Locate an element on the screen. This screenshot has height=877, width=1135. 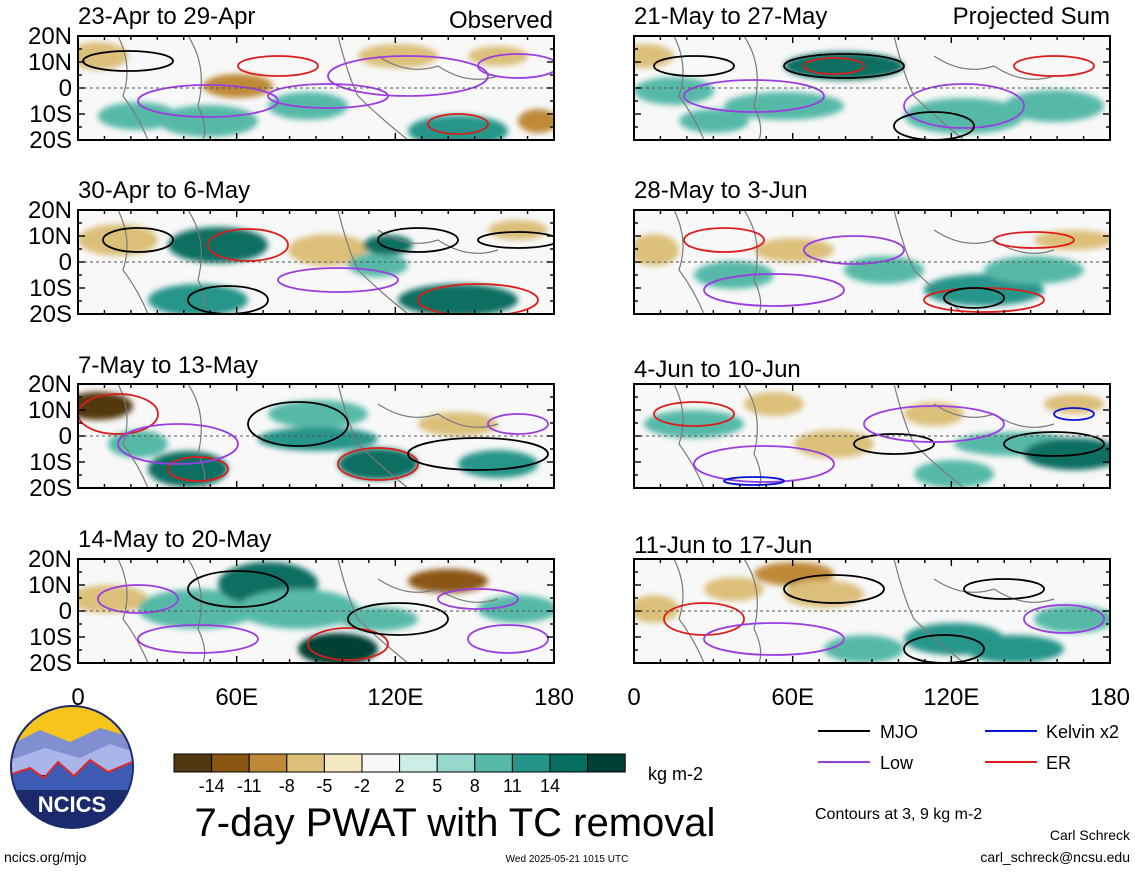
ncics-logo: NCICS is located at coordinates (72, 767).